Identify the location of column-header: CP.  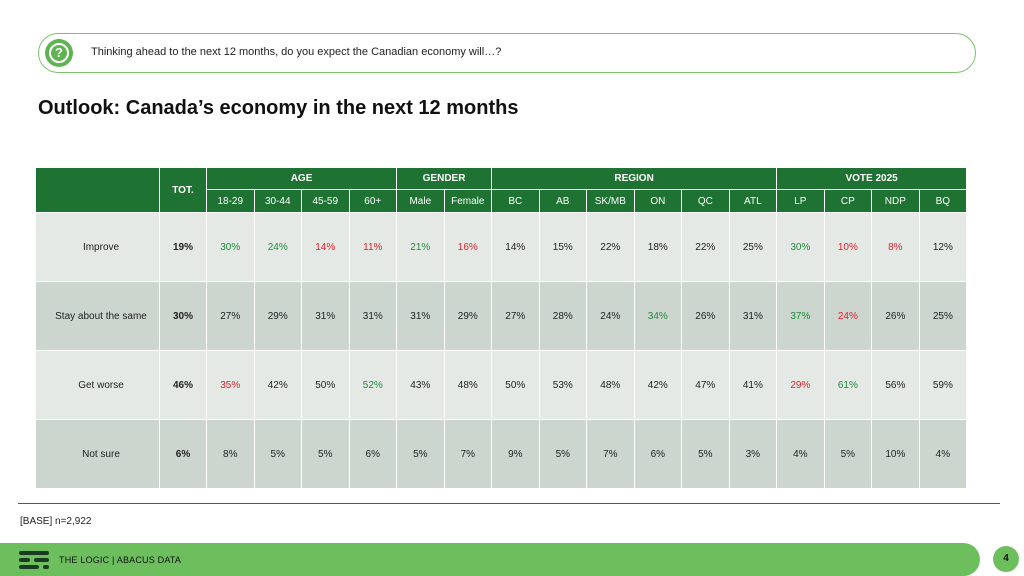
(848, 201).